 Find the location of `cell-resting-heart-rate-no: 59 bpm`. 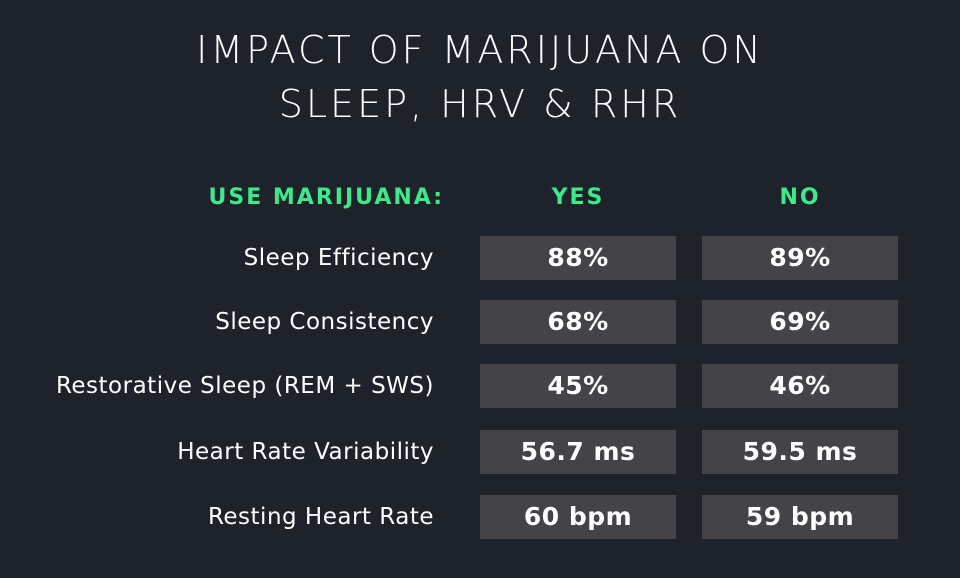

cell-resting-heart-rate-no: 59 bpm is located at coordinates (800, 517).